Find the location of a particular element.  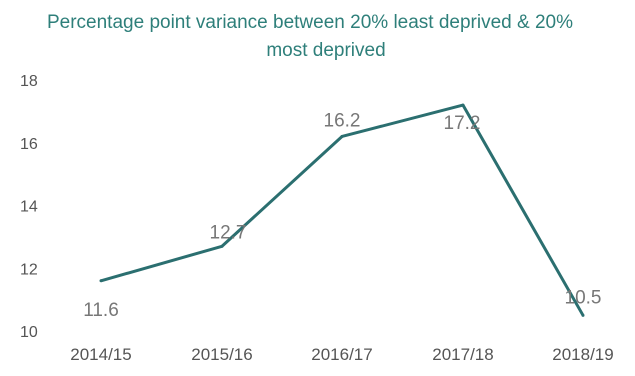

y-tick-label: 12 is located at coordinates (29, 269).